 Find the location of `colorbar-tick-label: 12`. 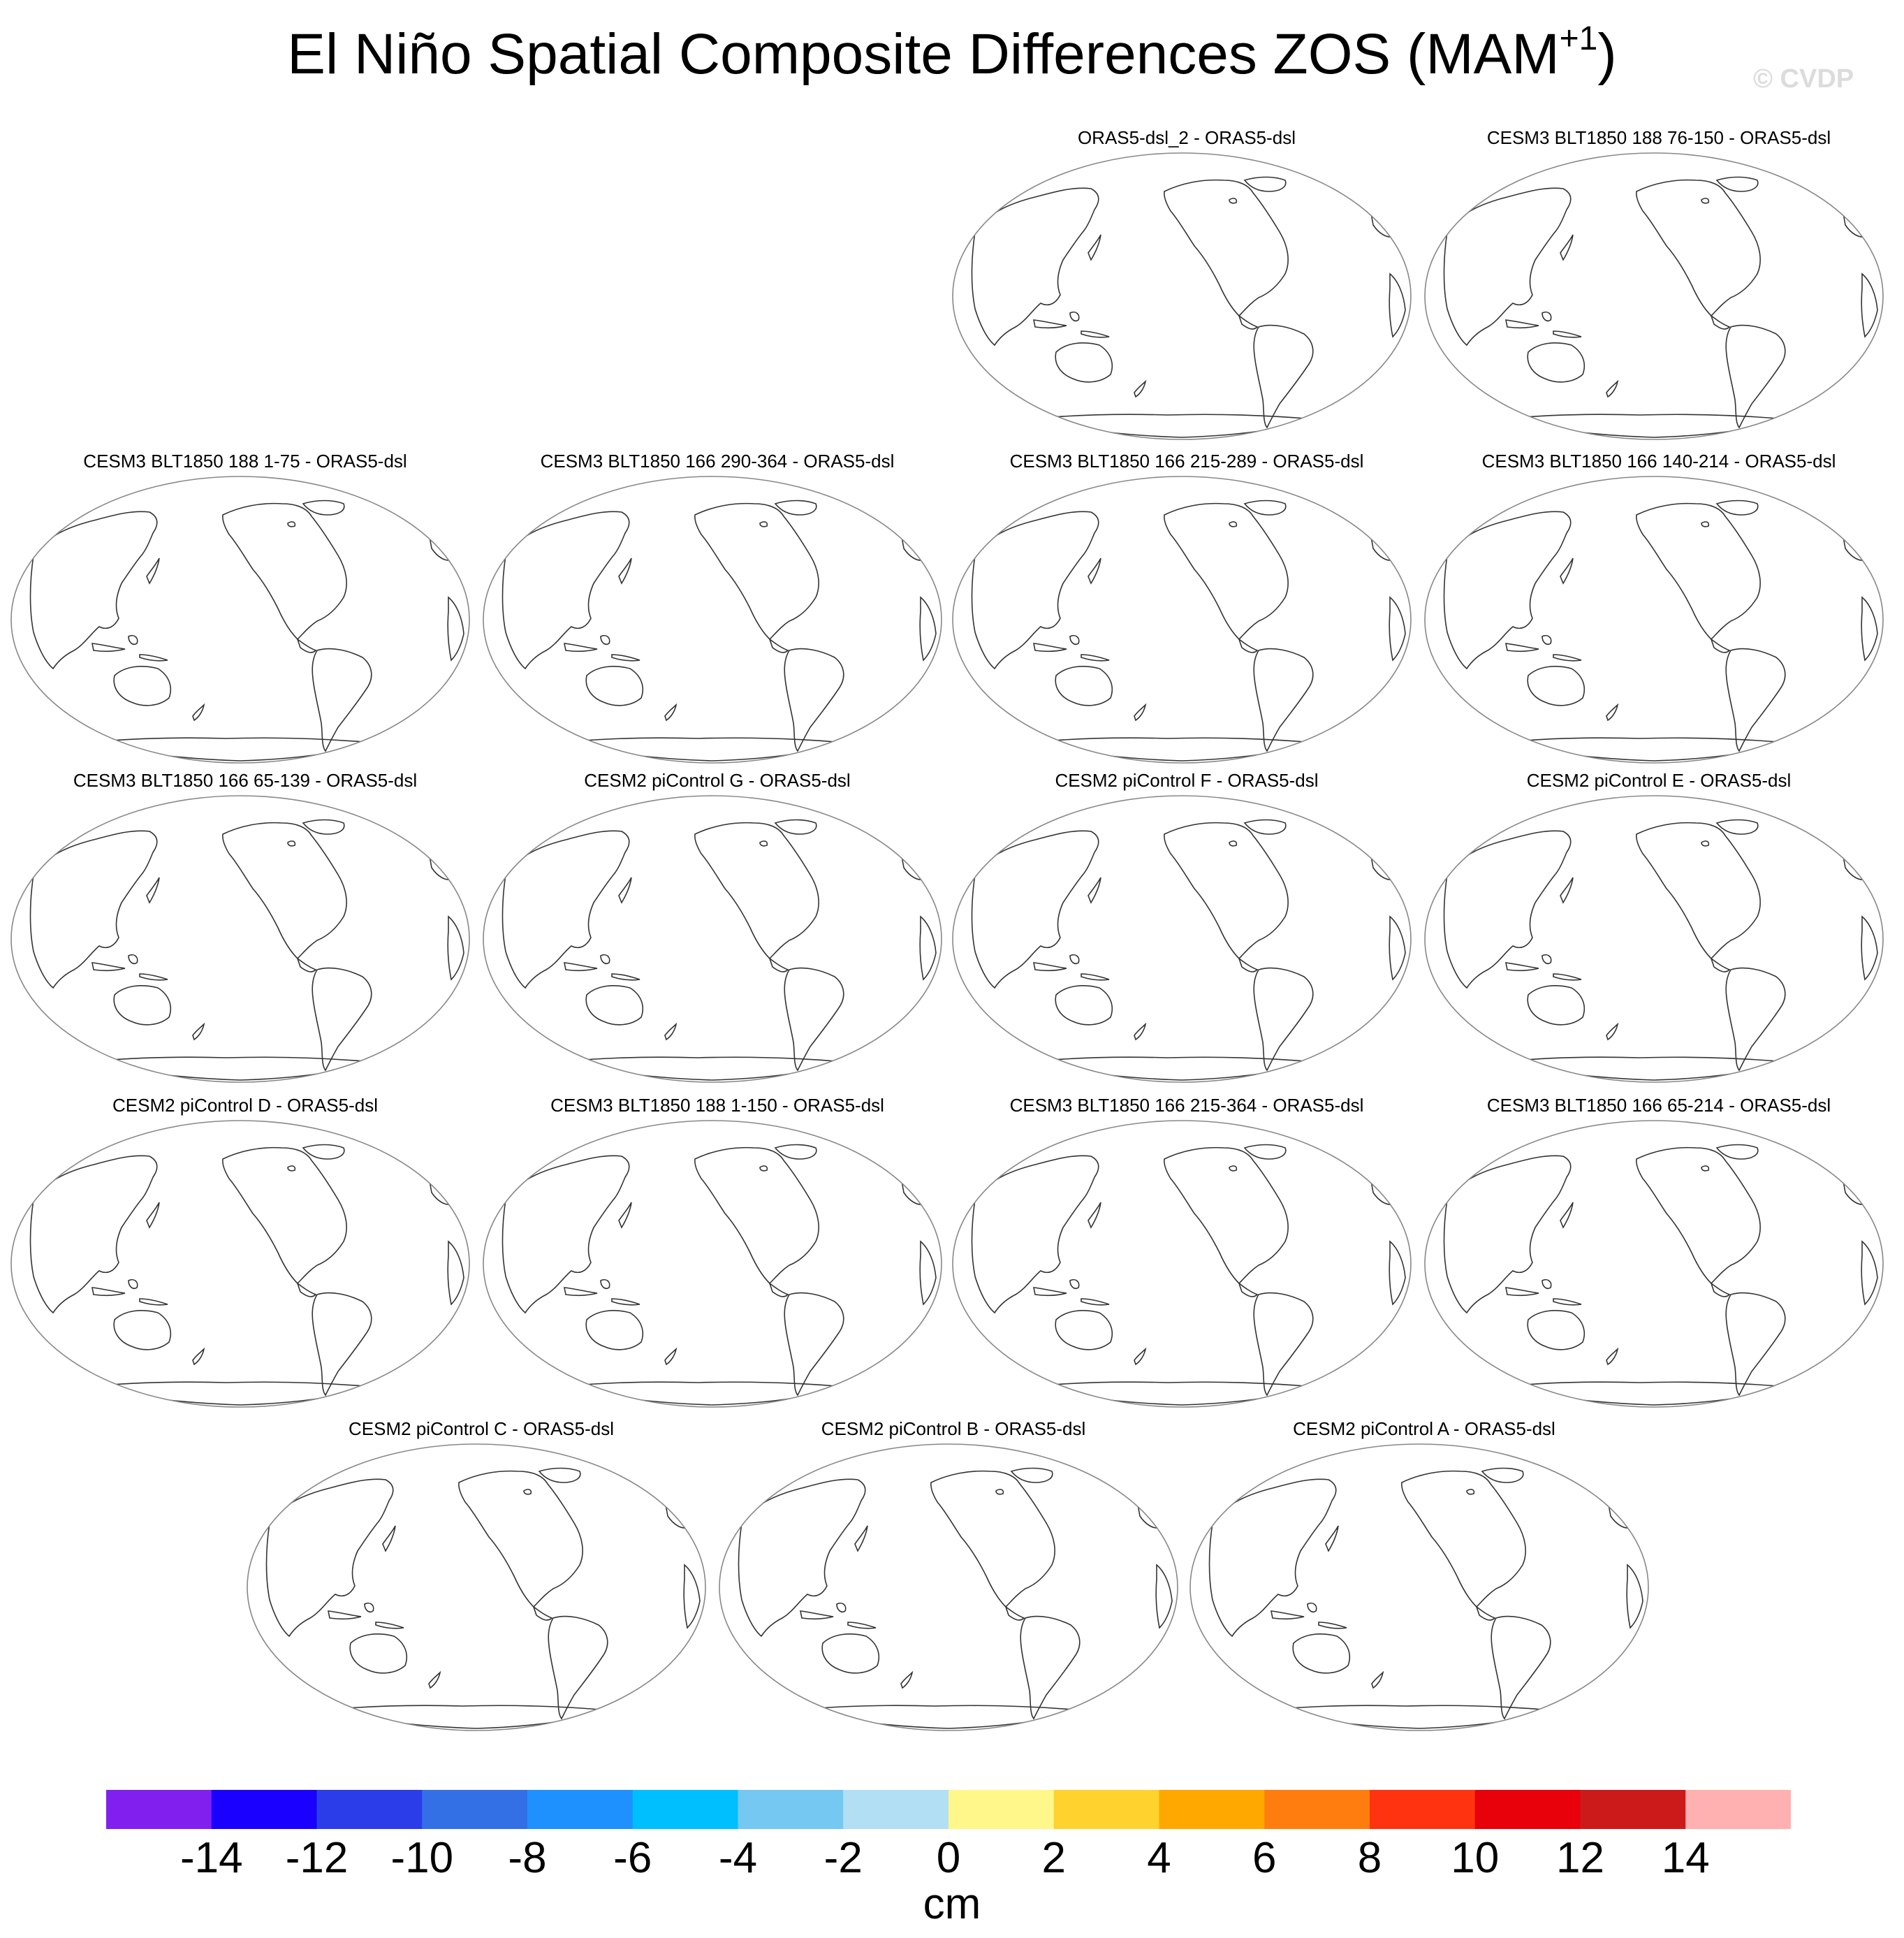

colorbar-tick-label: 12 is located at coordinates (1580, 1858).